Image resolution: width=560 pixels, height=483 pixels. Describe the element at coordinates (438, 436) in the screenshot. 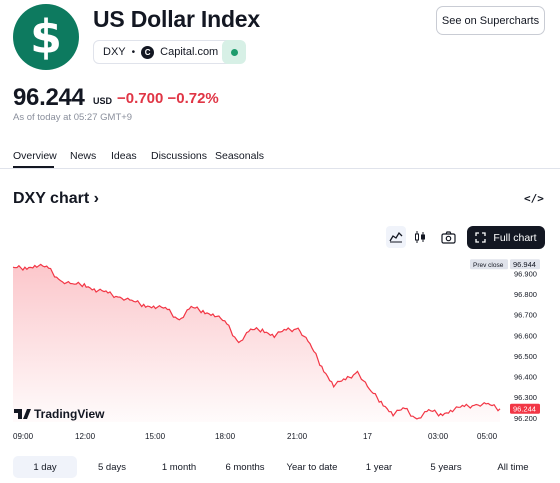

I see `x-tick-label: 03:00` at that location.